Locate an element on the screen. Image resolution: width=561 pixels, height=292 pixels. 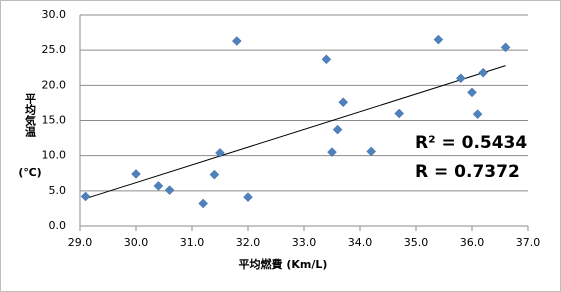
y-tick-label: 5.0 is located at coordinates (58, 190).